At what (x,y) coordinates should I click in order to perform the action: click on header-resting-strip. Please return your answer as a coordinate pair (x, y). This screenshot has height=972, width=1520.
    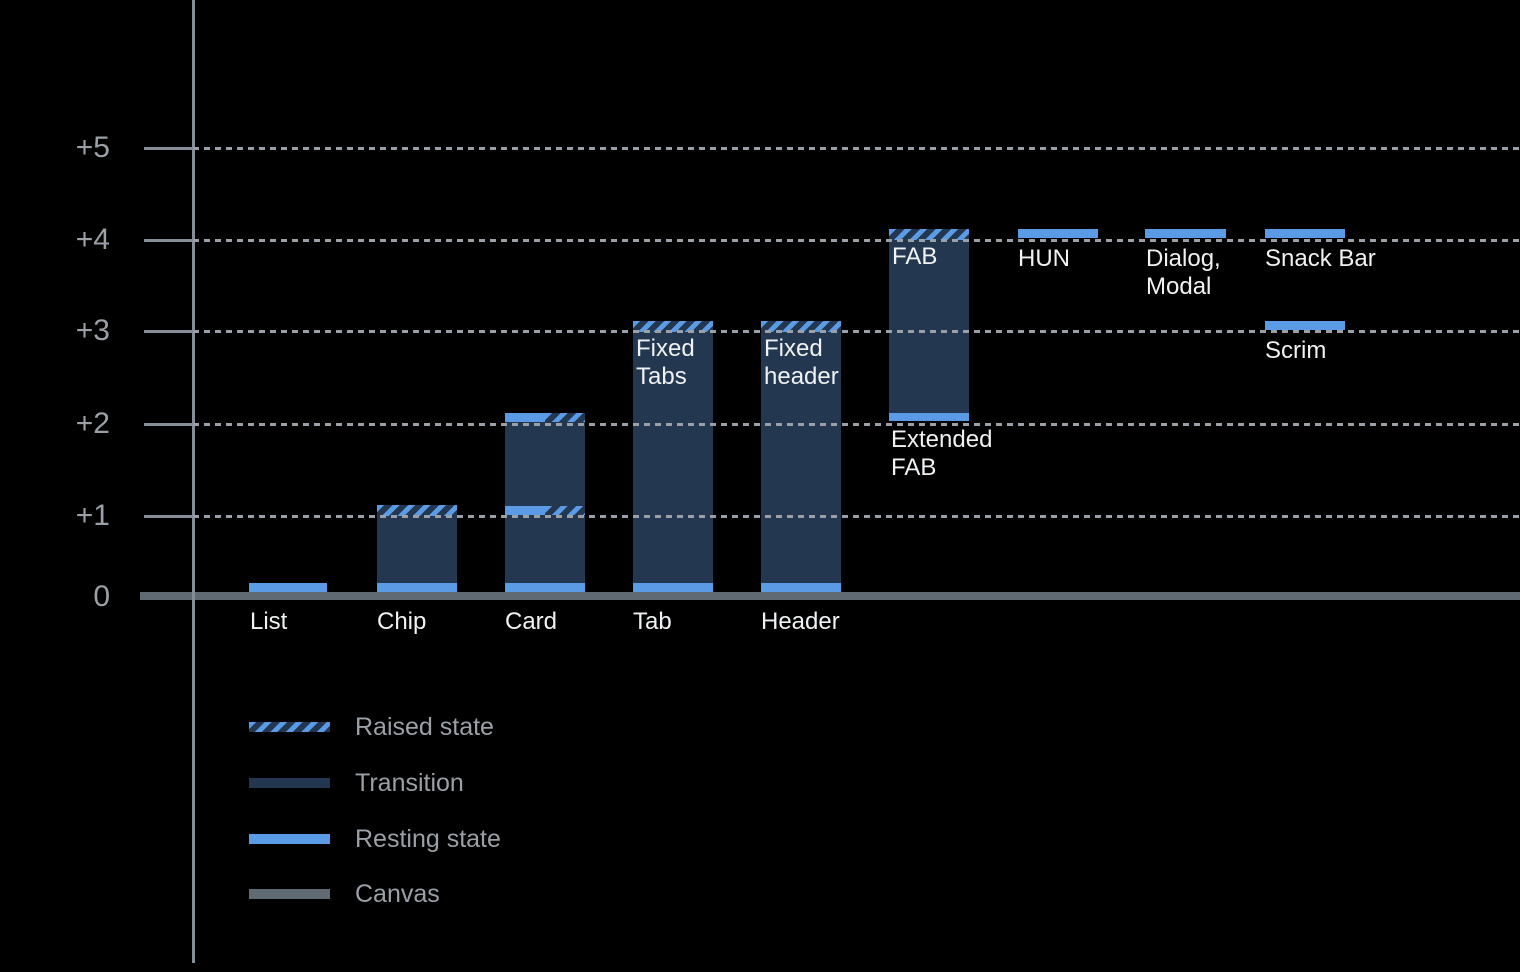
    Looking at the image, I should click on (801, 587).